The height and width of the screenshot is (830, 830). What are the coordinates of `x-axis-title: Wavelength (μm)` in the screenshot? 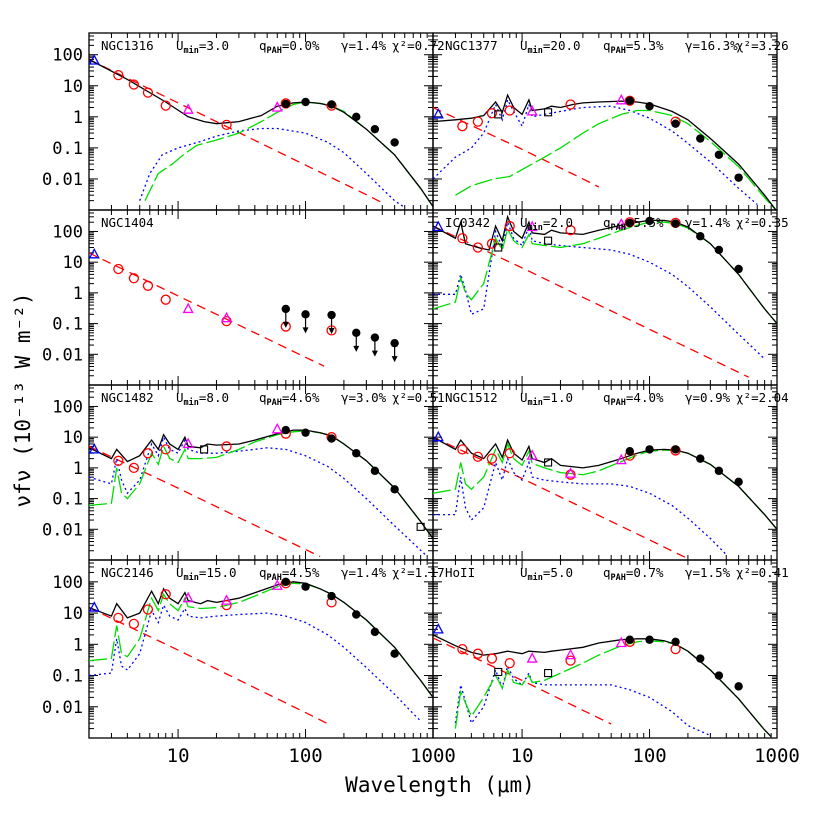 It's located at (440, 785).